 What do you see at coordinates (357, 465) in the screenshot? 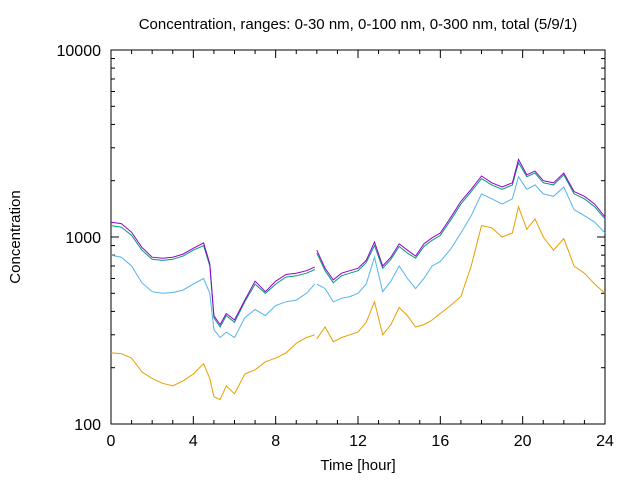
I see `x-axis-label: Time [hour]` at bounding box center [357, 465].